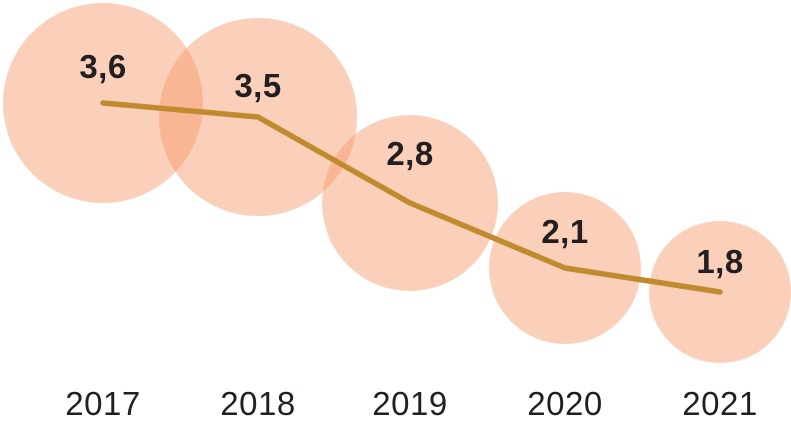 The image size is (791, 425). Describe the element at coordinates (103, 66) in the screenshot. I see `value-label-2017: 3,6` at that location.